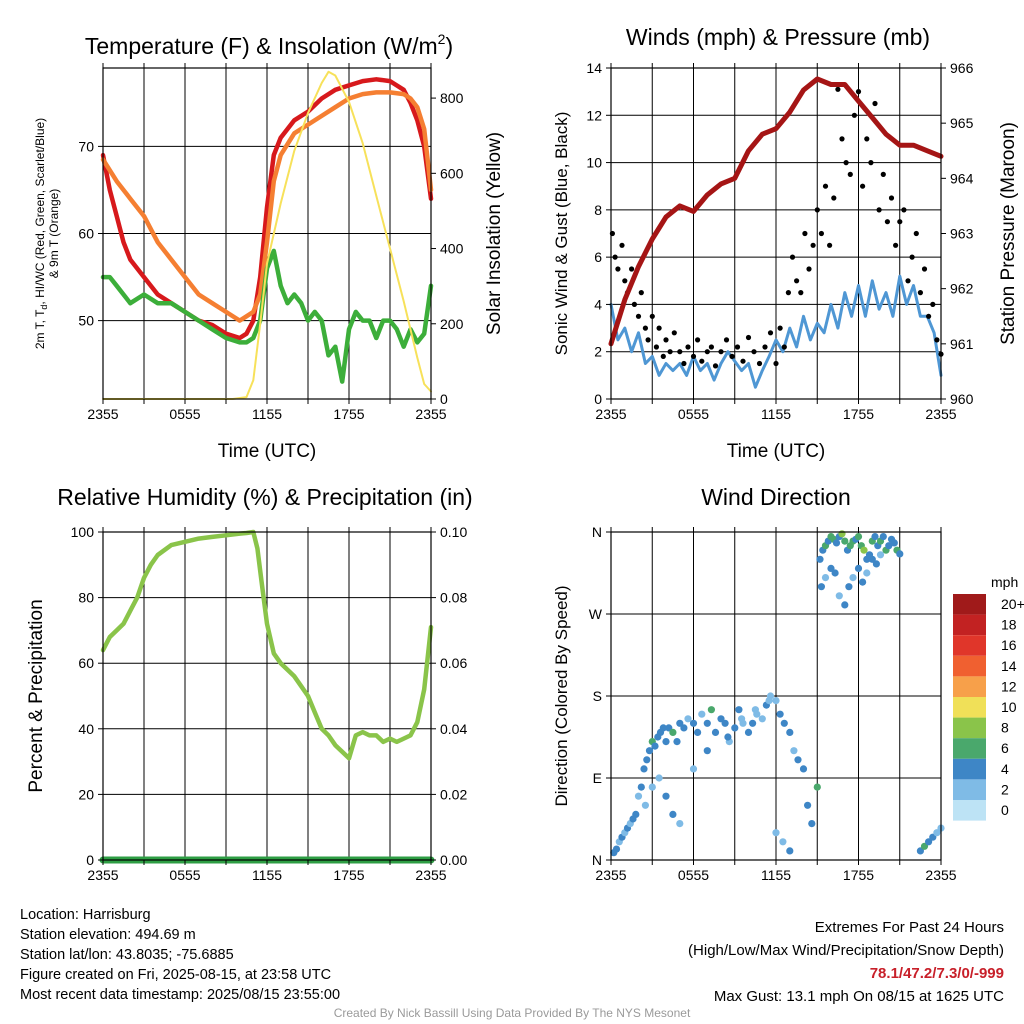 The height and width of the screenshot is (1024, 1024). What do you see at coordinates (909, 927) in the screenshot?
I see `extremes-title: Extremes For Past 24 Hours` at bounding box center [909, 927].